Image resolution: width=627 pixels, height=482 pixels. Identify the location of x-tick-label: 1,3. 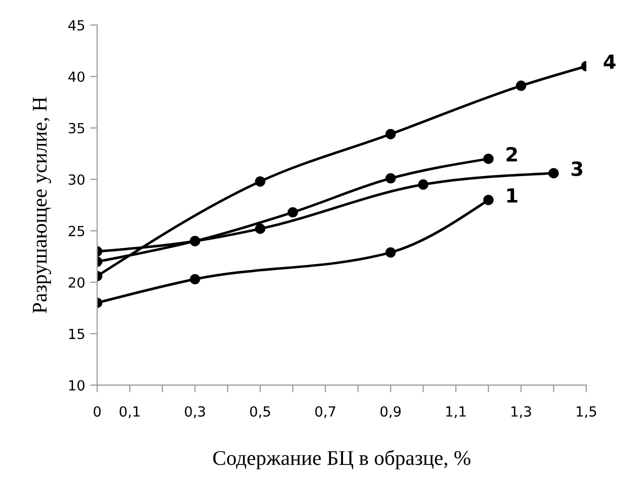
(521, 412).